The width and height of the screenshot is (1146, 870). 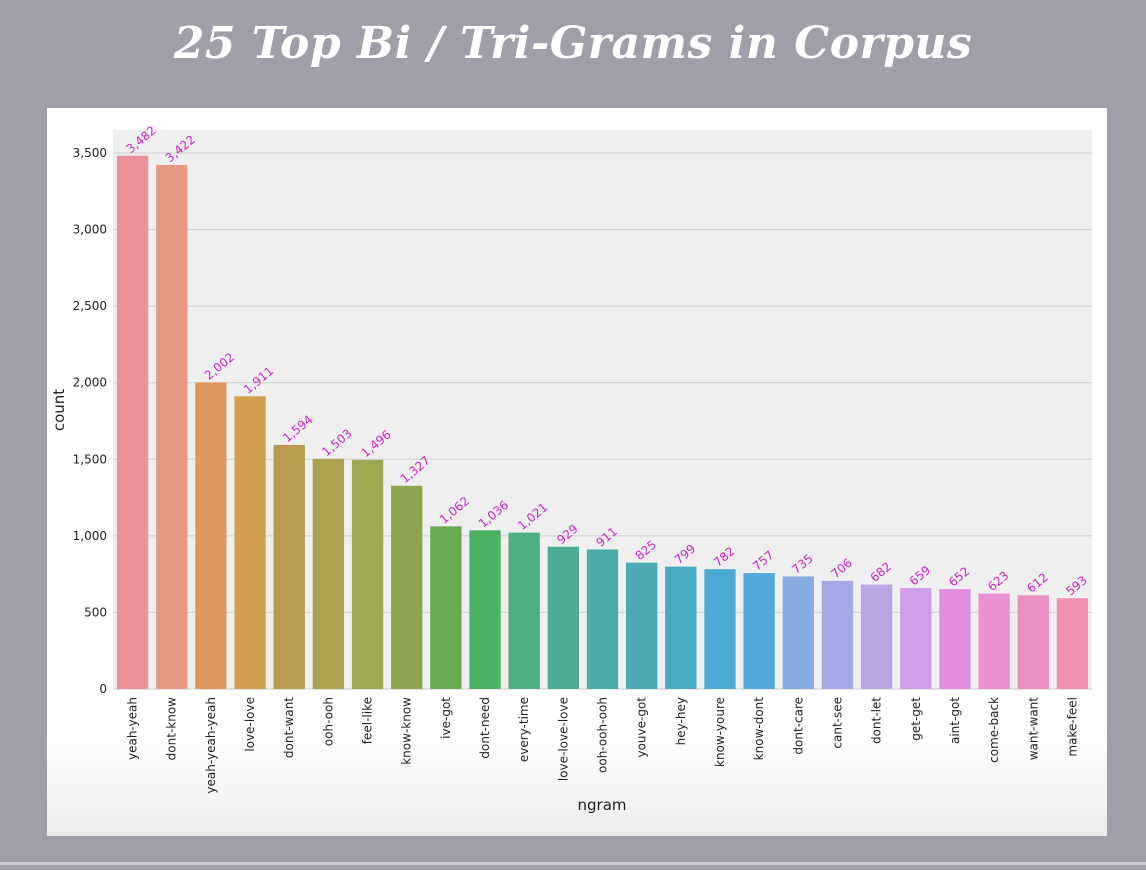 What do you see at coordinates (1072, 727) in the screenshot?
I see `x-tick-label: make-feel` at bounding box center [1072, 727].